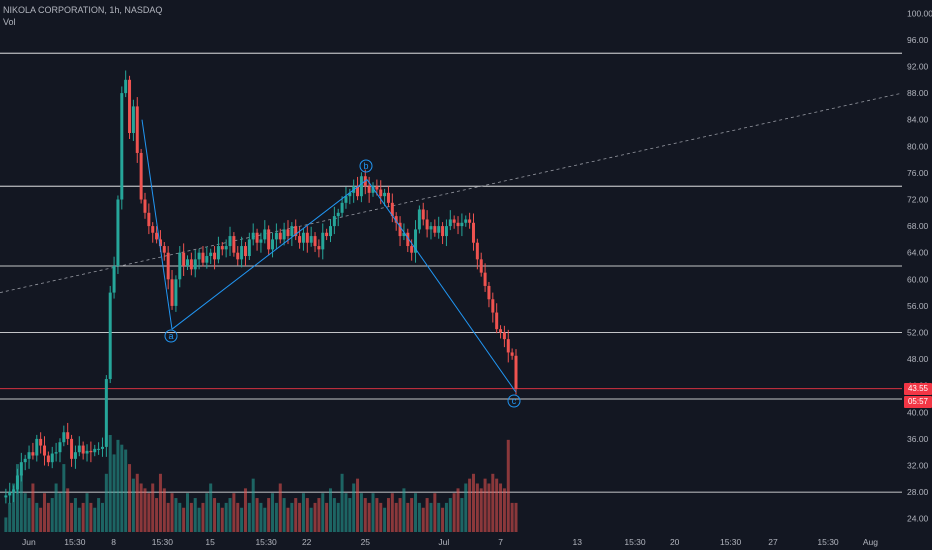  Describe the element at coordinates (918, 253) in the screenshot. I see `price-tick-label: 64.00` at that location.